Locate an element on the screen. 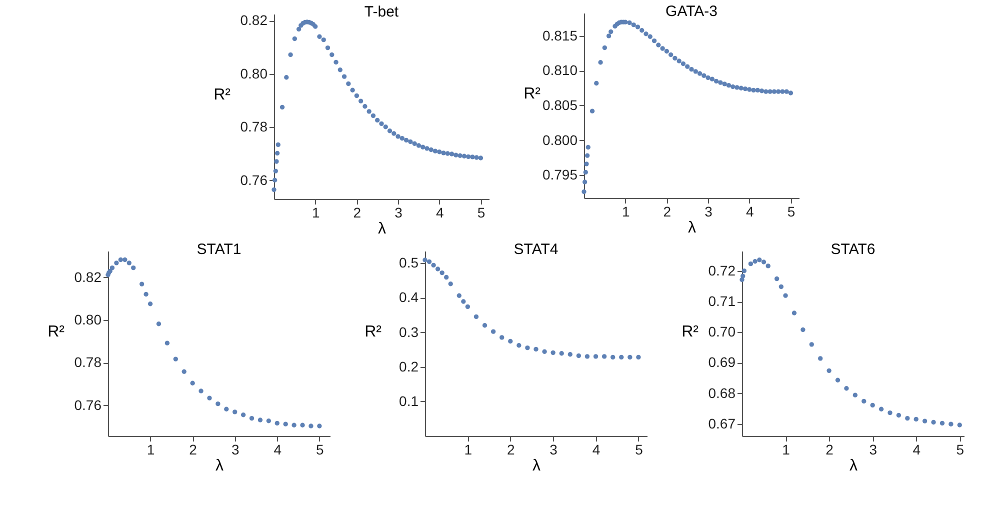  y-tick-label: 0.76 is located at coordinates (254, 180).